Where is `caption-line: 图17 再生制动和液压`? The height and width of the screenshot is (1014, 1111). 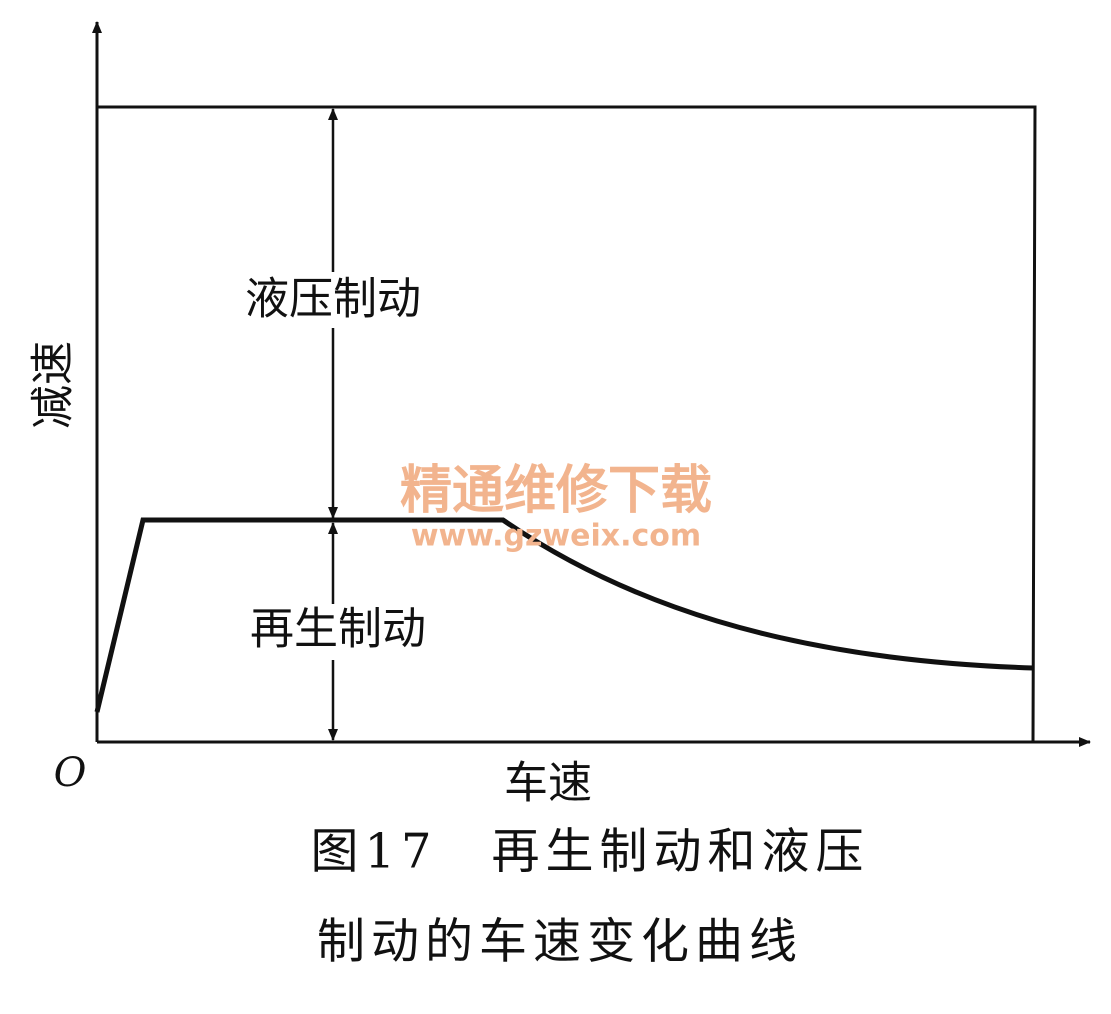
caption-line: 图17 再生制动和液压 is located at coordinates (589, 852).